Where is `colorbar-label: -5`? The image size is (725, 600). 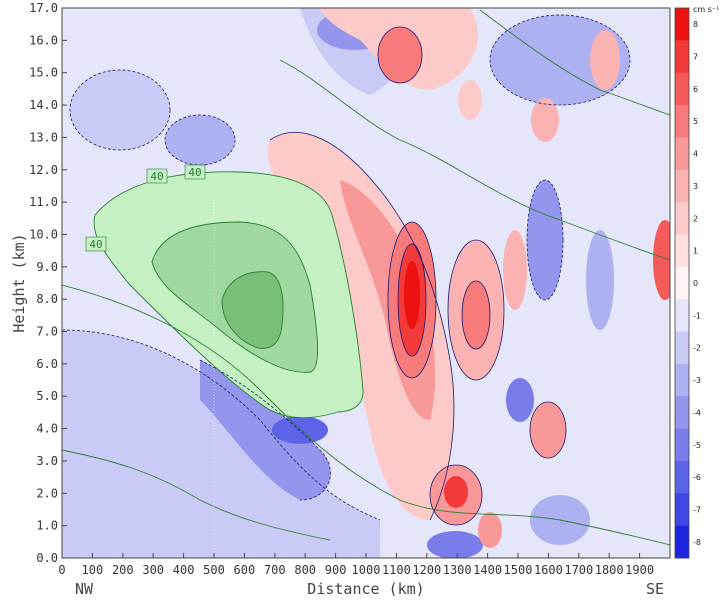
colorbar-label: -5 is located at coordinates (697, 445).